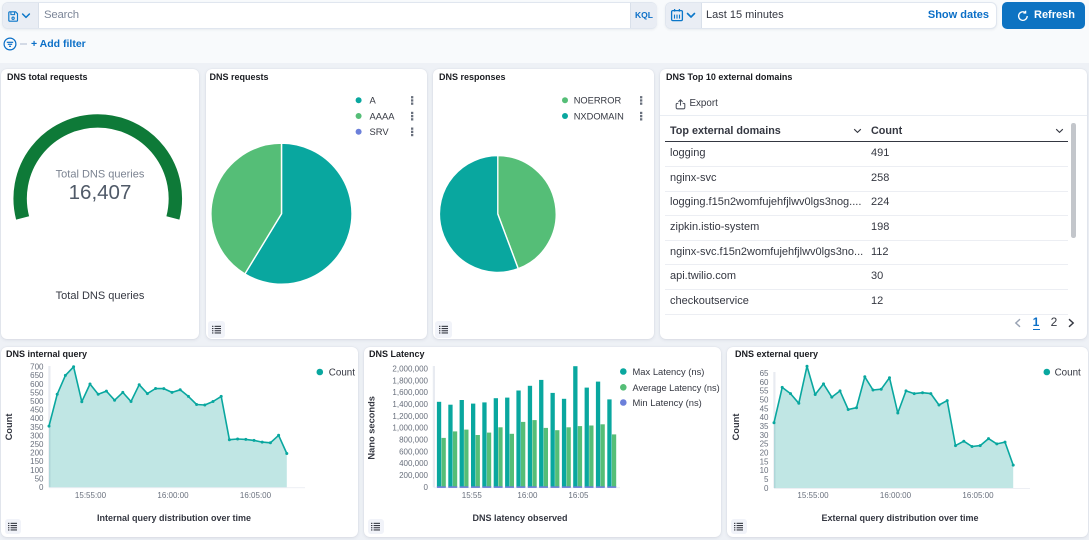 This screenshot has width=1089, height=540. What do you see at coordinates (598, 101) in the screenshot?
I see `svg-text: NOERROR` at bounding box center [598, 101].